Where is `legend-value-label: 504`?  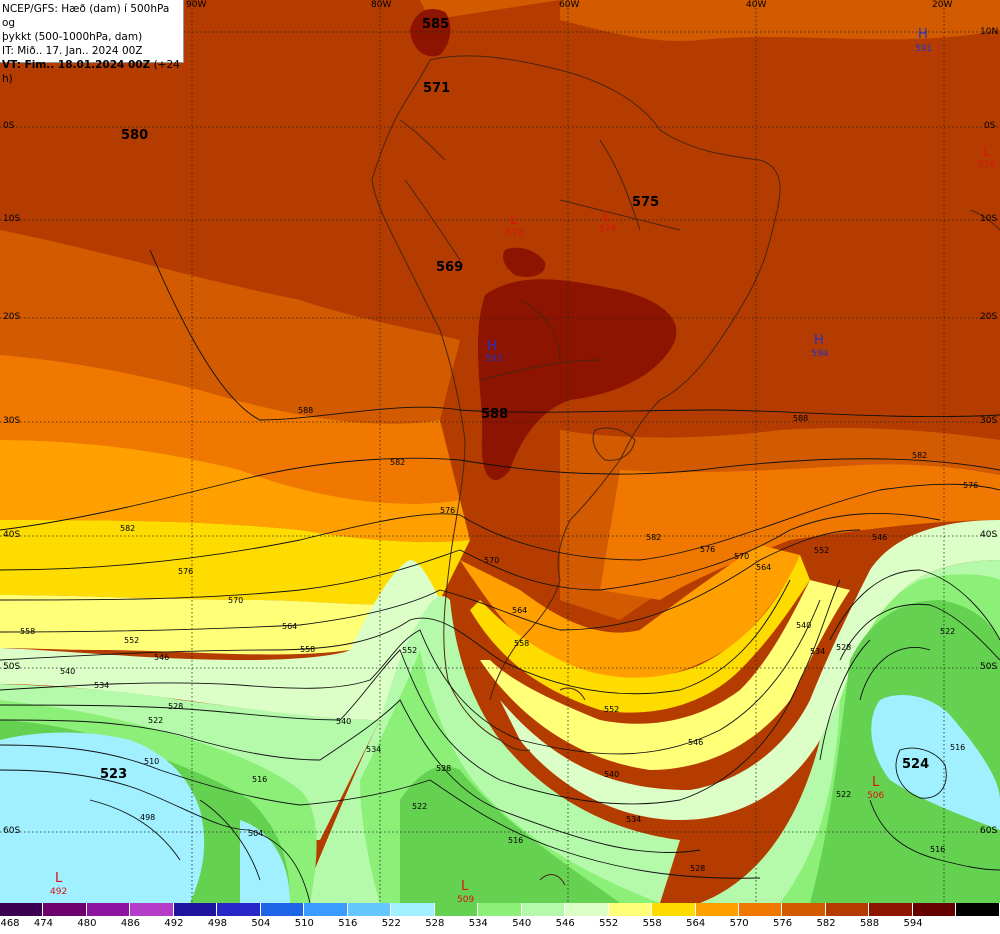 legend-value-label: 504 is located at coordinates (261, 923).